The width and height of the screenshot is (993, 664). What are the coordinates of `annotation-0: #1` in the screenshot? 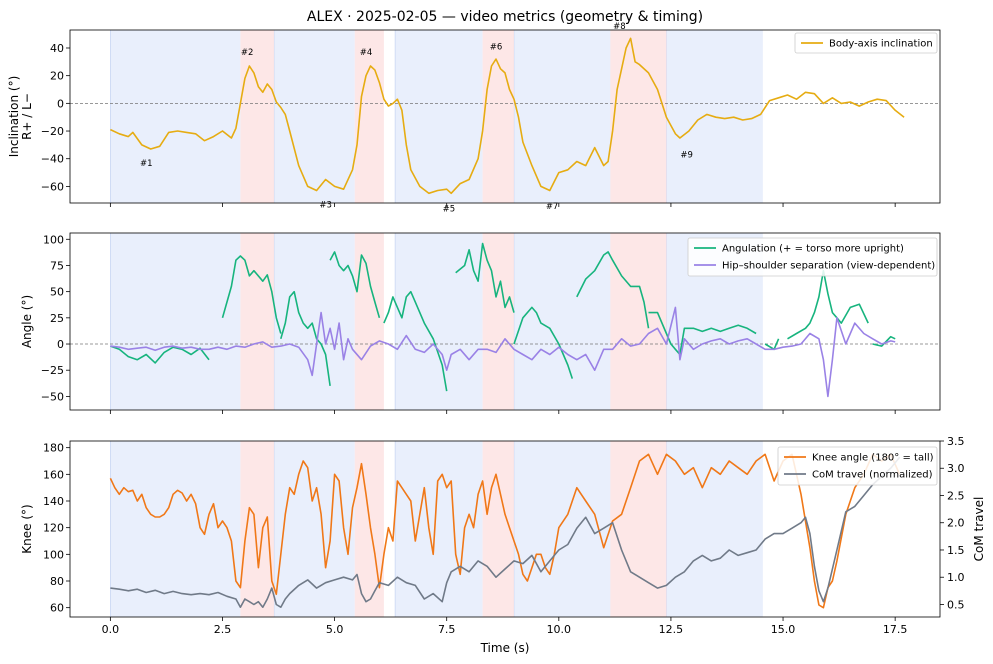 It's located at (146, 164).